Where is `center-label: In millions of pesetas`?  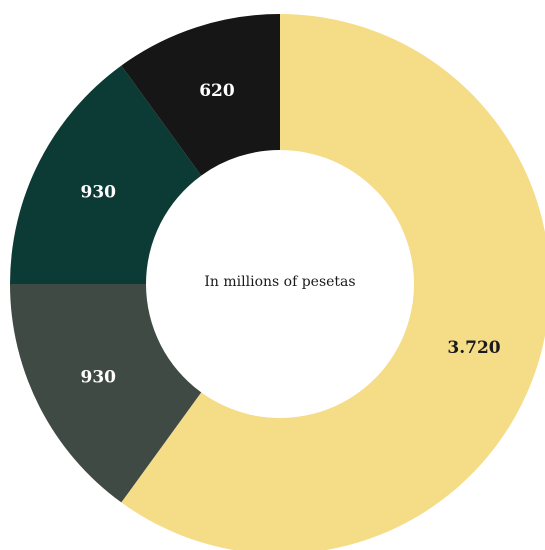
center-label: In millions of pesetas is located at coordinates (279, 282).